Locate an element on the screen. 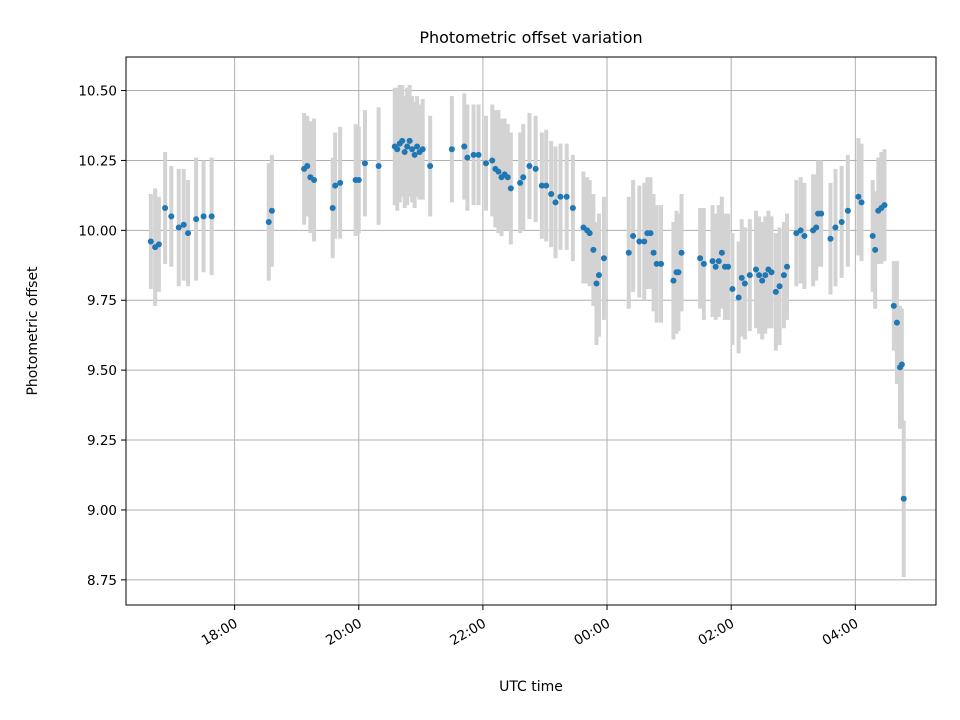 This screenshot has height=720, width=960. y-tick-label: 9.25 is located at coordinates (102, 441).